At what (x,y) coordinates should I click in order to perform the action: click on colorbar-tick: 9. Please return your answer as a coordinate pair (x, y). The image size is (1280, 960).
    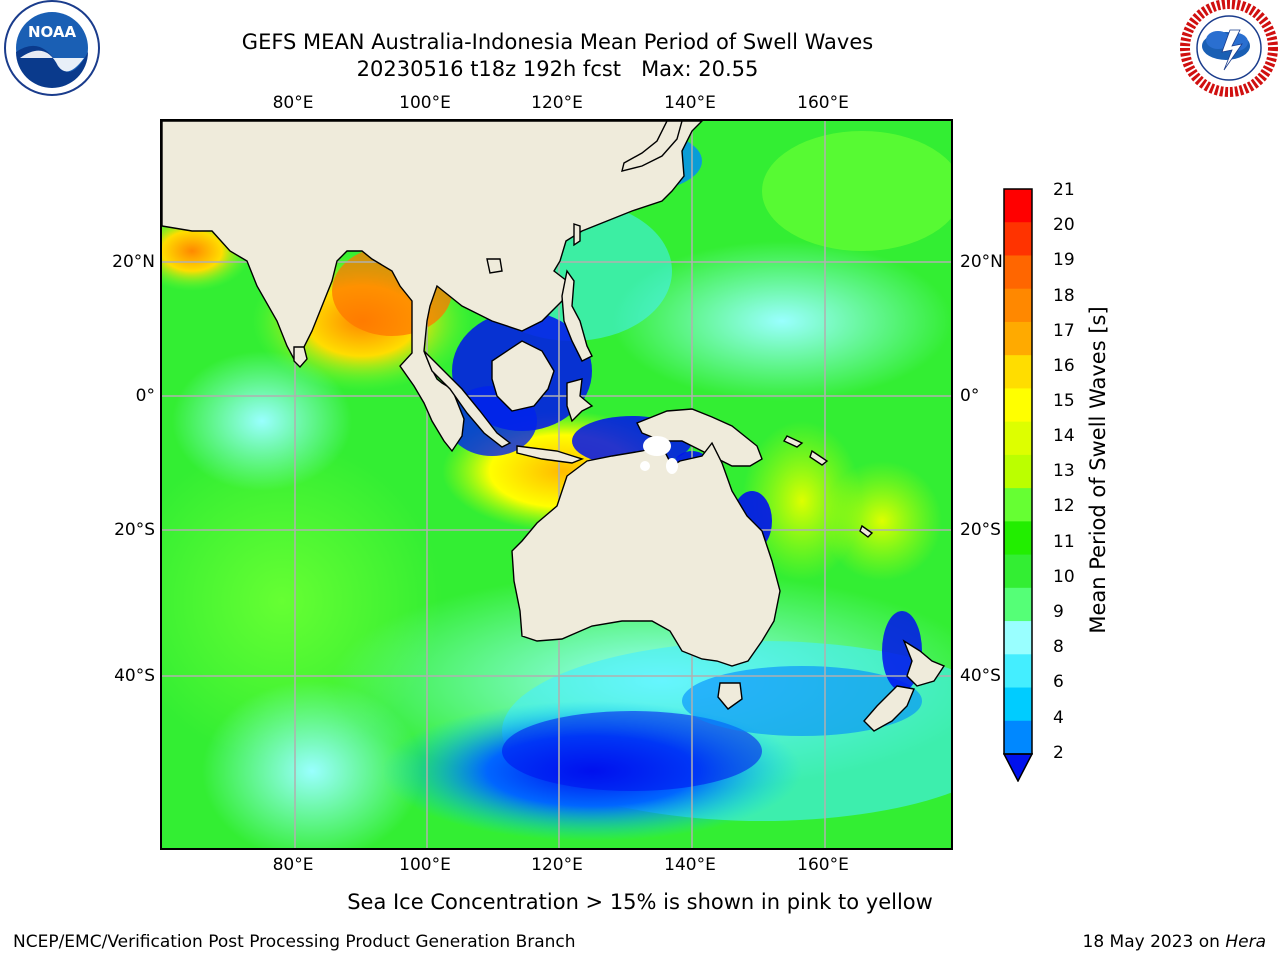
    Looking at the image, I should click on (1058, 612).